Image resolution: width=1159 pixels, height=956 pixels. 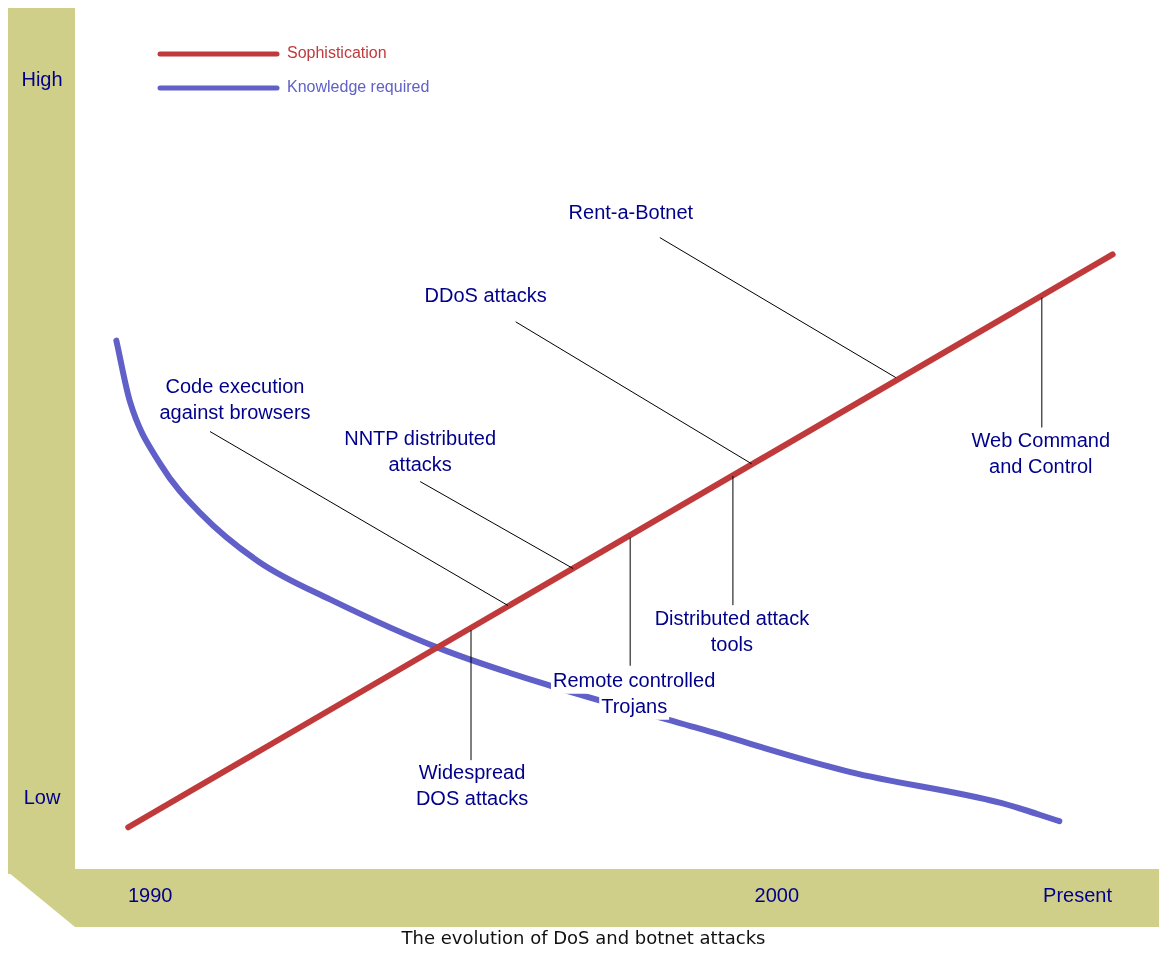 What do you see at coordinates (631, 212) in the screenshot?
I see `annotation: Rent-a-Botnet` at bounding box center [631, 212].